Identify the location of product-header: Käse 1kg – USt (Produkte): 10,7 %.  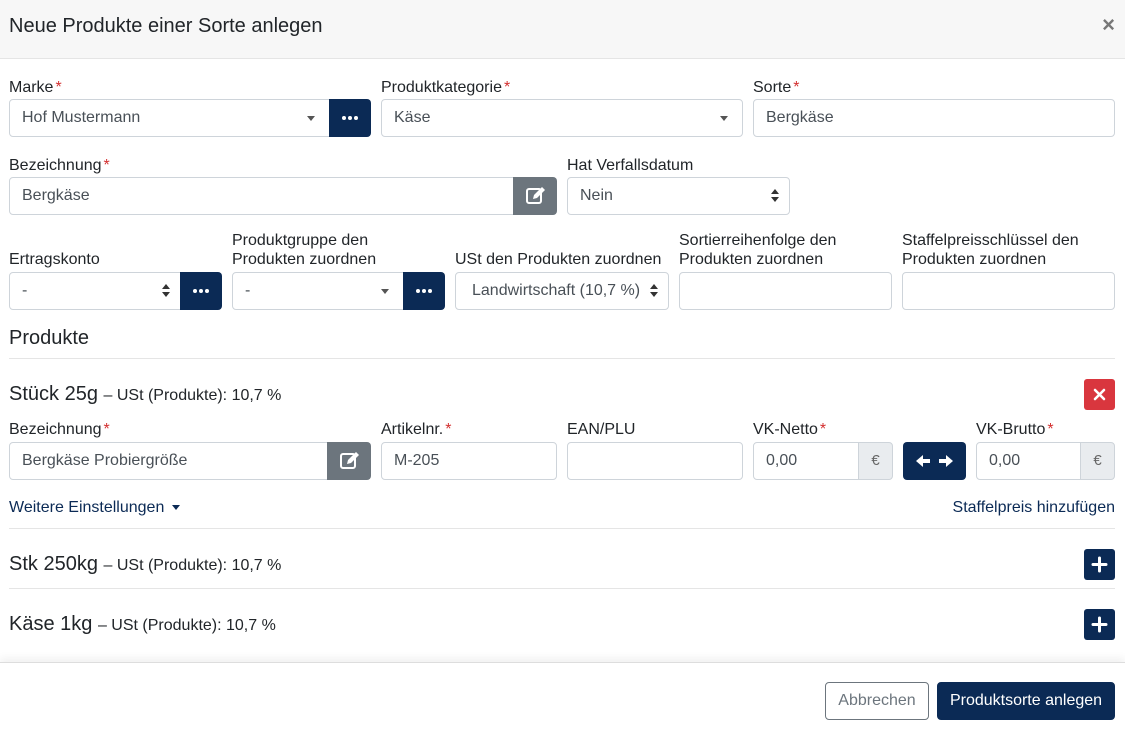
(142, 624).